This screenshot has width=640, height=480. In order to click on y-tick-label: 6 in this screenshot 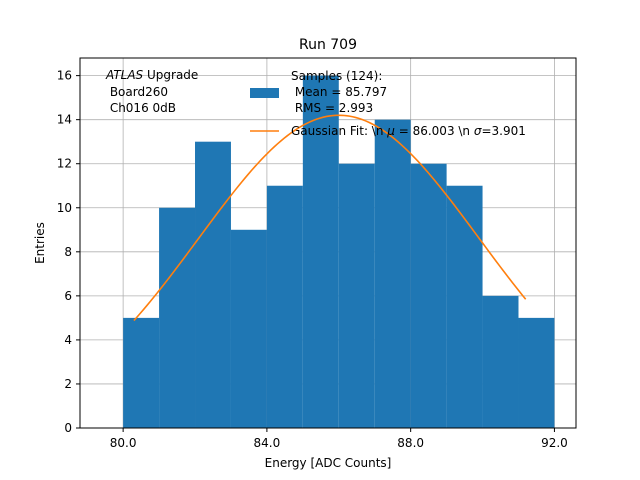, I will do `click(68, 296)`.